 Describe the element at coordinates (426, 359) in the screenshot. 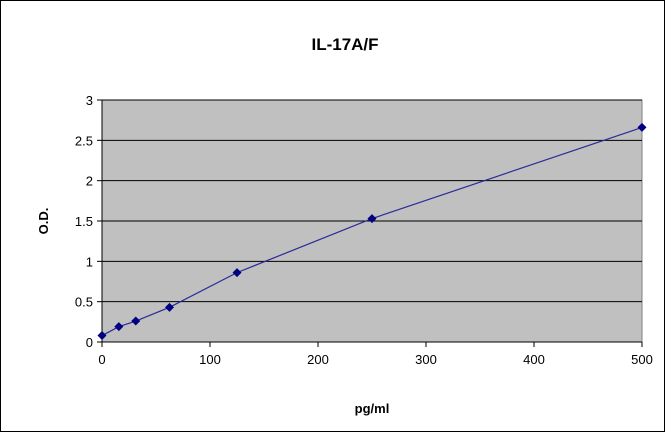

I see `x-tick-label: 300` at that location.